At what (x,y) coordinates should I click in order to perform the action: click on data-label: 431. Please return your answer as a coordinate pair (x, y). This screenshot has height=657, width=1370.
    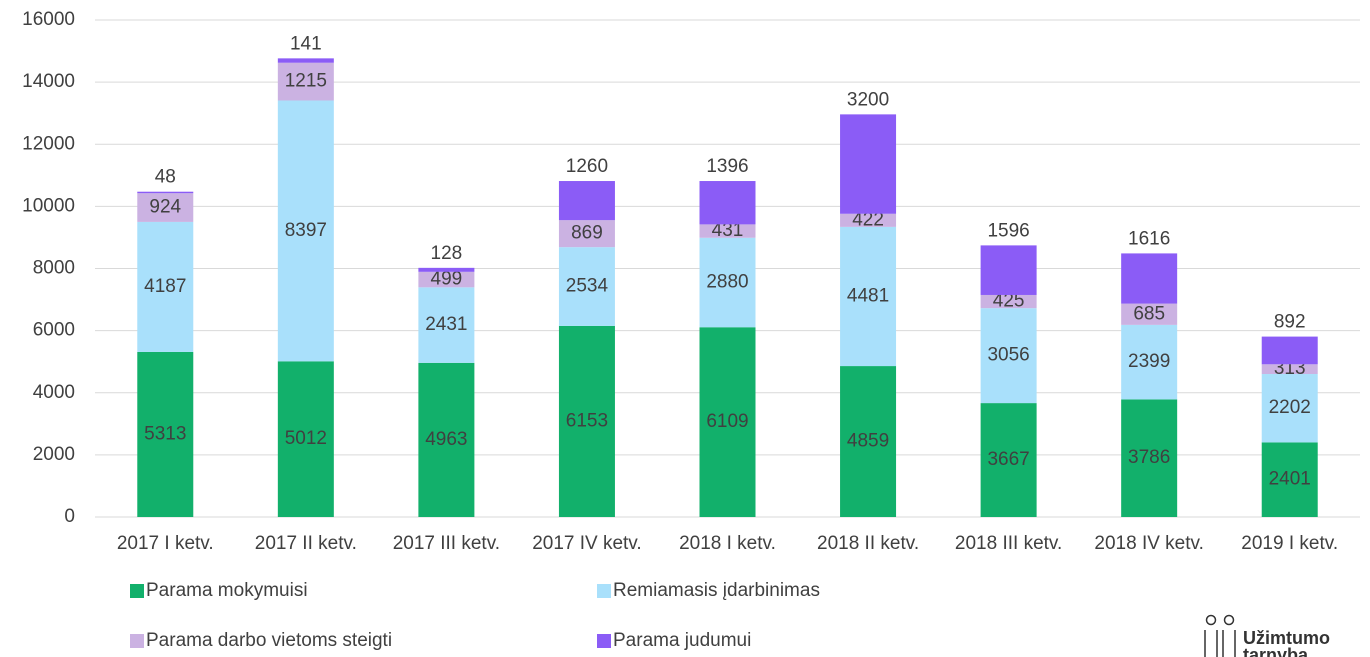
    Looking at the image, I should click on (728, 230).